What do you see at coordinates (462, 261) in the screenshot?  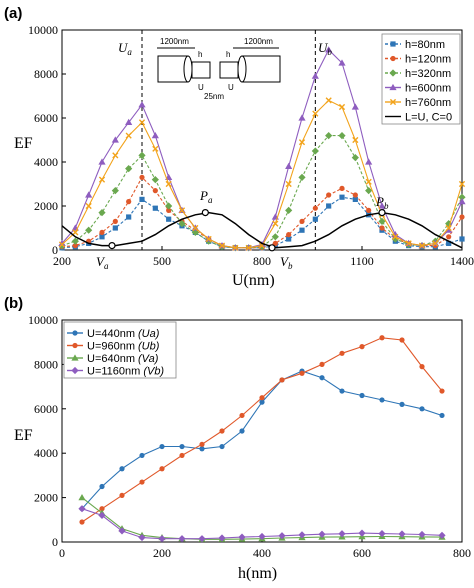 I see `x-tick-label: 1400` at bounding box center [462, 261].